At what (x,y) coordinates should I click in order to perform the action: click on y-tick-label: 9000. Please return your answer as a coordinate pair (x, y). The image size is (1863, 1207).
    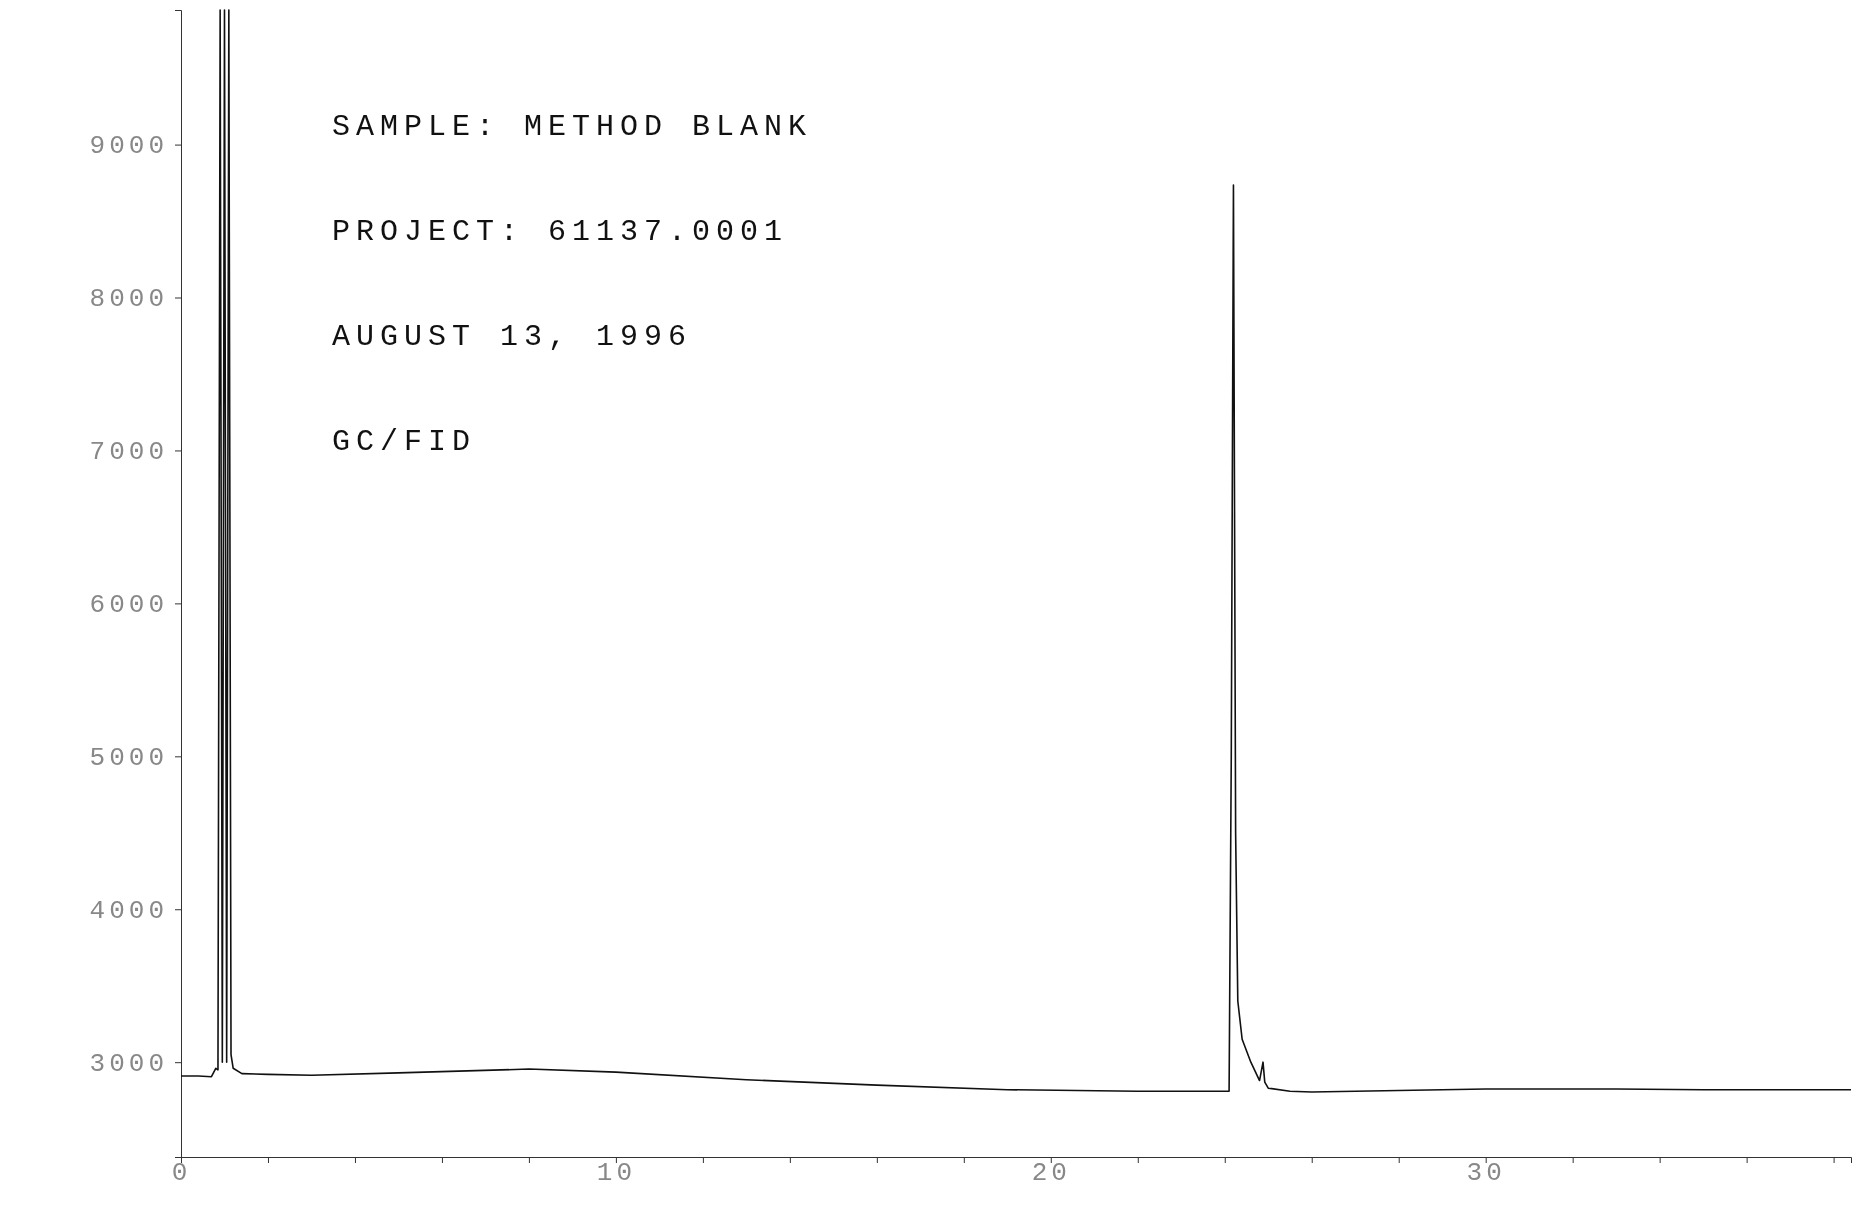
    Looking at the image, I should click on (128, 146).